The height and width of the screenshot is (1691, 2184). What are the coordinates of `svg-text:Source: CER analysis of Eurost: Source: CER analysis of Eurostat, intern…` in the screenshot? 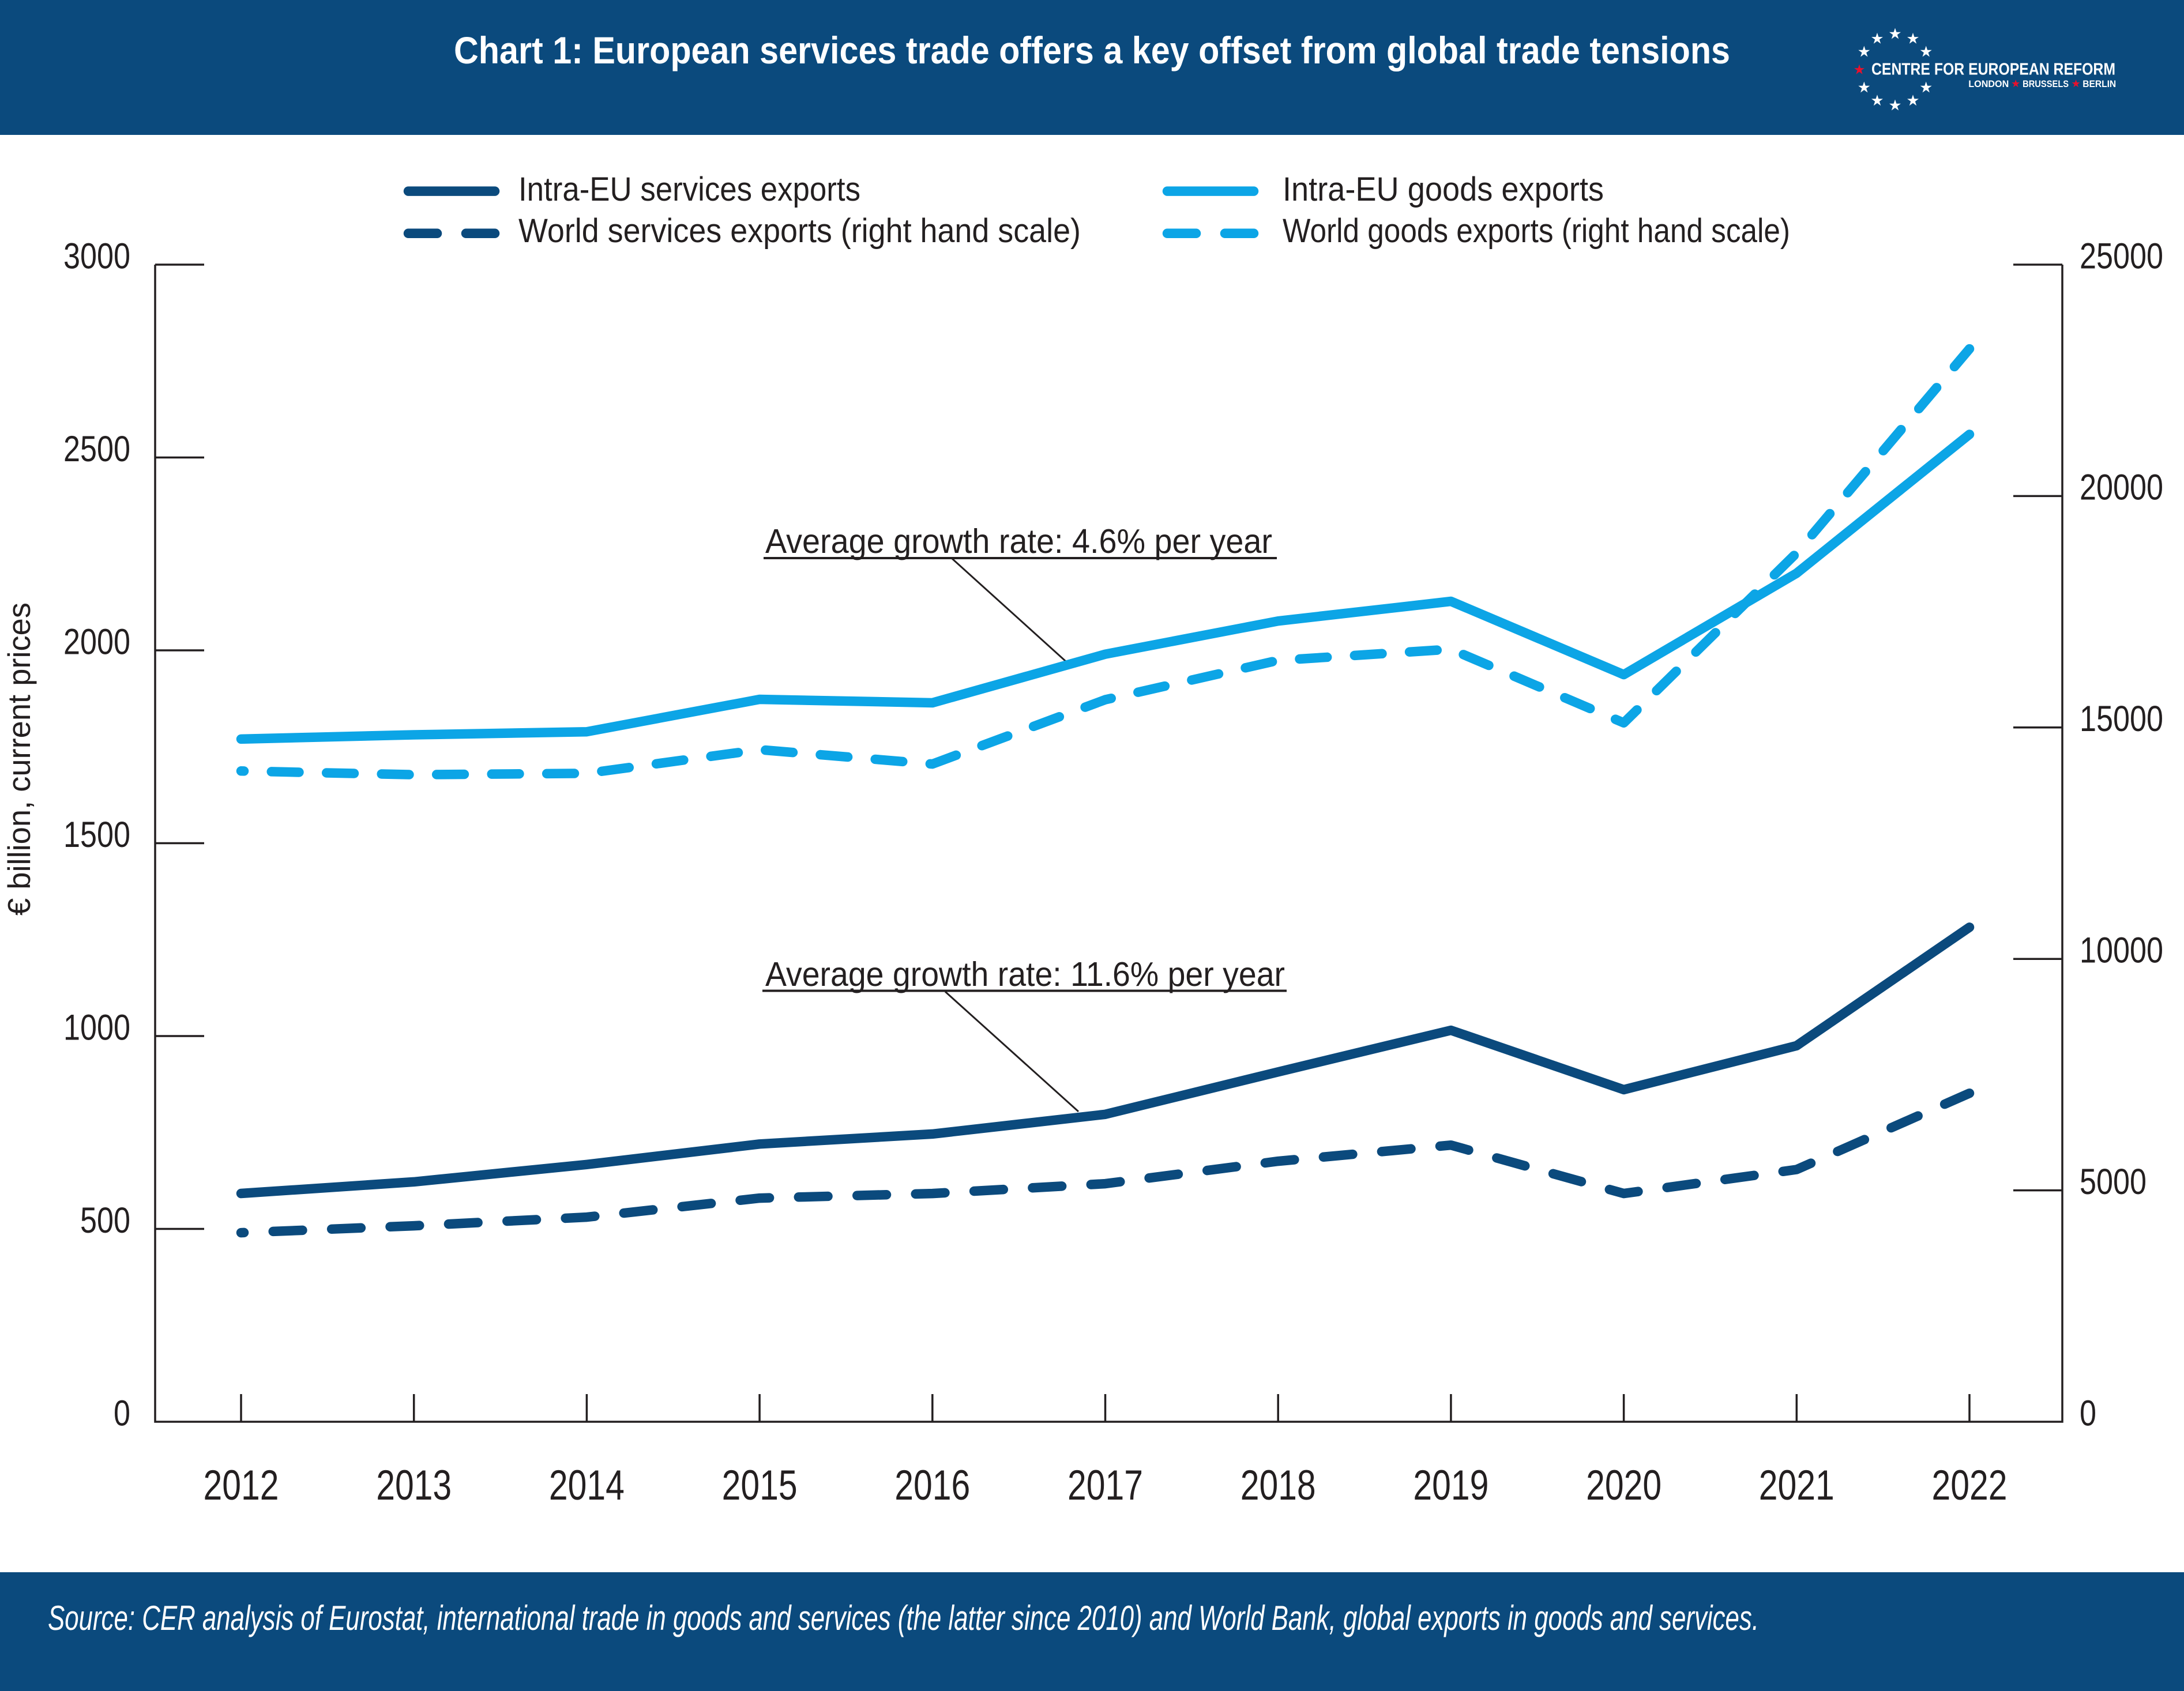 It's located at (903, 1618).